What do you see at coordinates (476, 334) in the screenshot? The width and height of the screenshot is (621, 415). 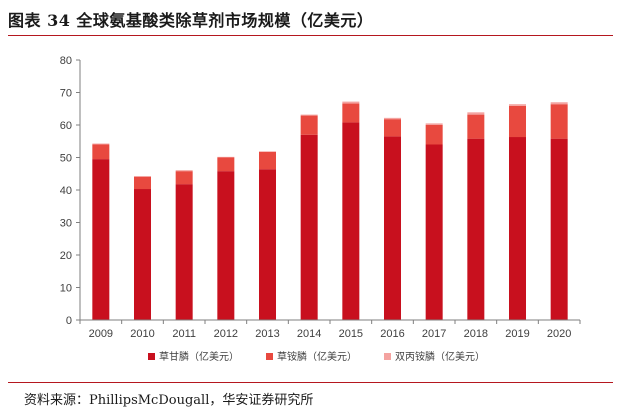 I see `x-tick-label: 2018` at bounding box center [476, 334].